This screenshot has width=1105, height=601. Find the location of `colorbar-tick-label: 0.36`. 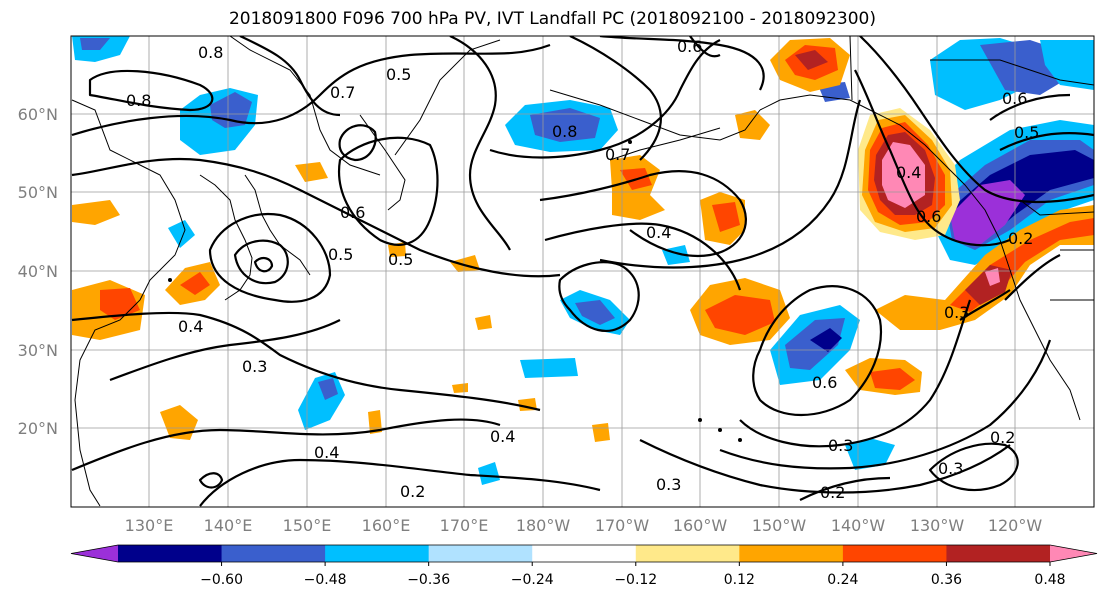

colorbar-tick-label: 0.36 is located at coordinates (946, 580).